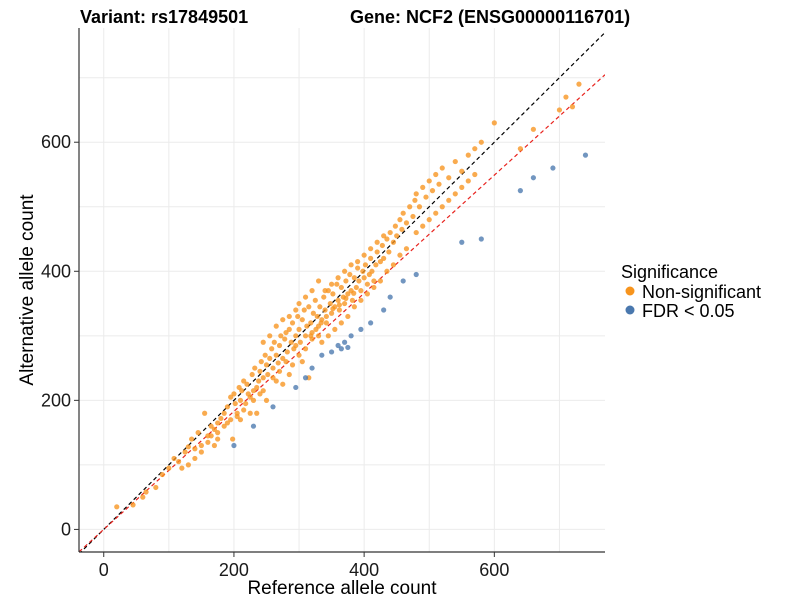 The height and width of the screenshot is (600, 800). I want to click on x-axis-title: Reference allele count, so click(342, 588).